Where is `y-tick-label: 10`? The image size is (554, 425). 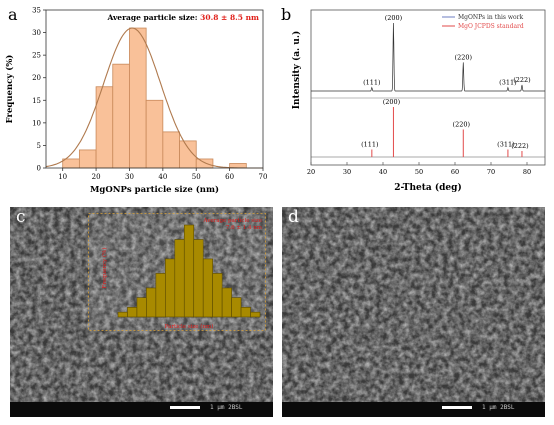 y-tick-label: 10 is located at coordinates (36, 123).